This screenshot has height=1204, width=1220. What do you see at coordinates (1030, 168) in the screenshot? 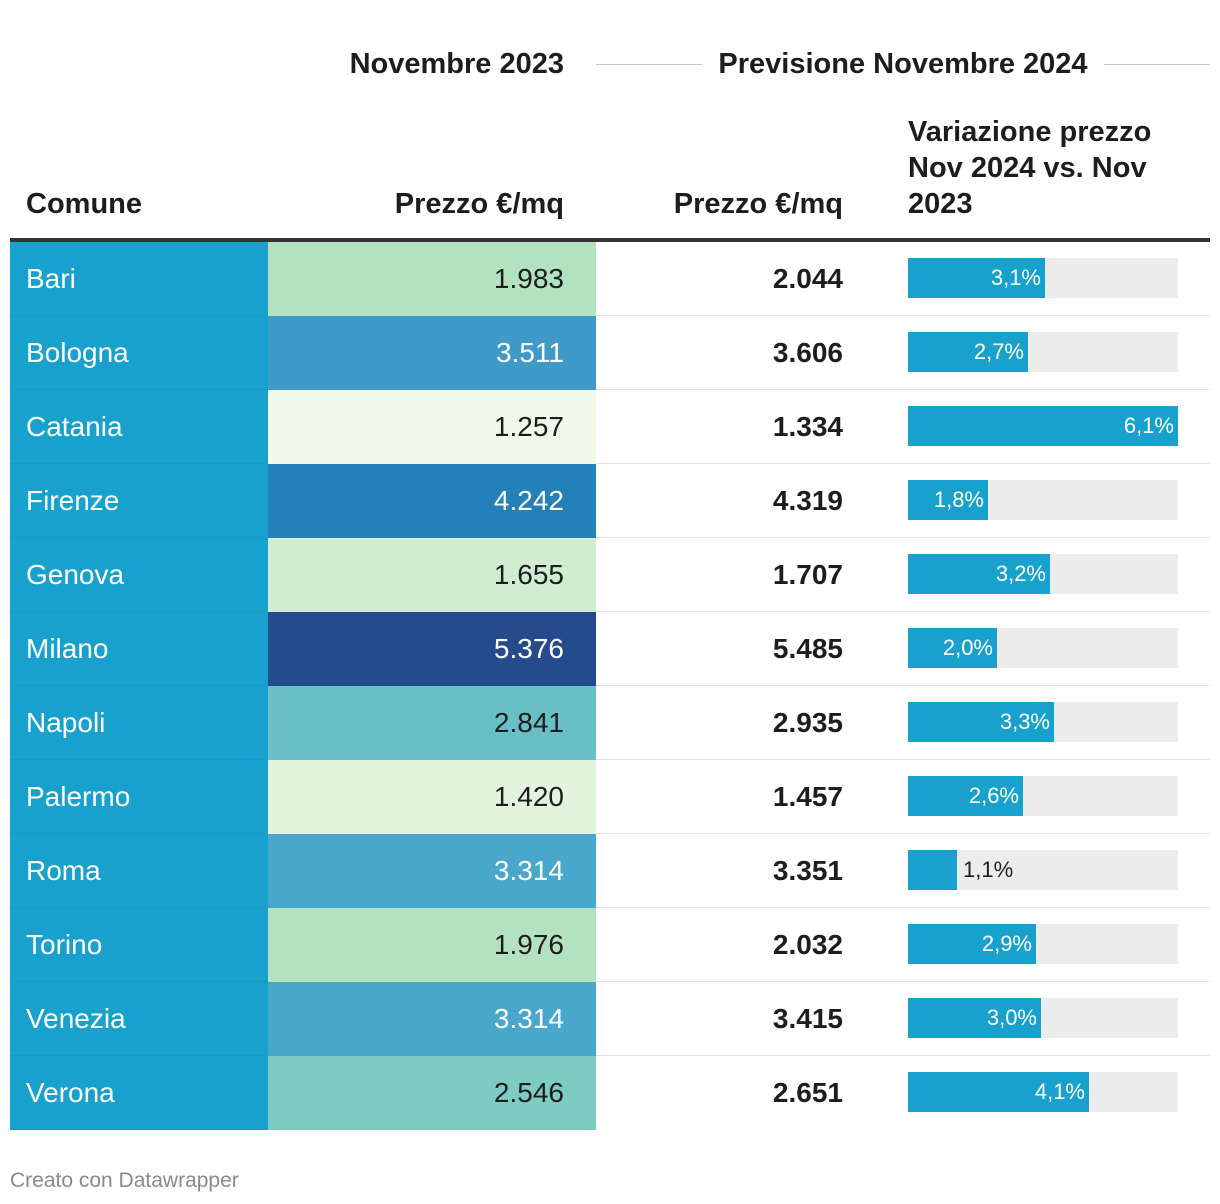
I see `column-header-variation: Variazione prezzo Nov 2024 vs. Nov 2023` at bounding box center [1030, 168].